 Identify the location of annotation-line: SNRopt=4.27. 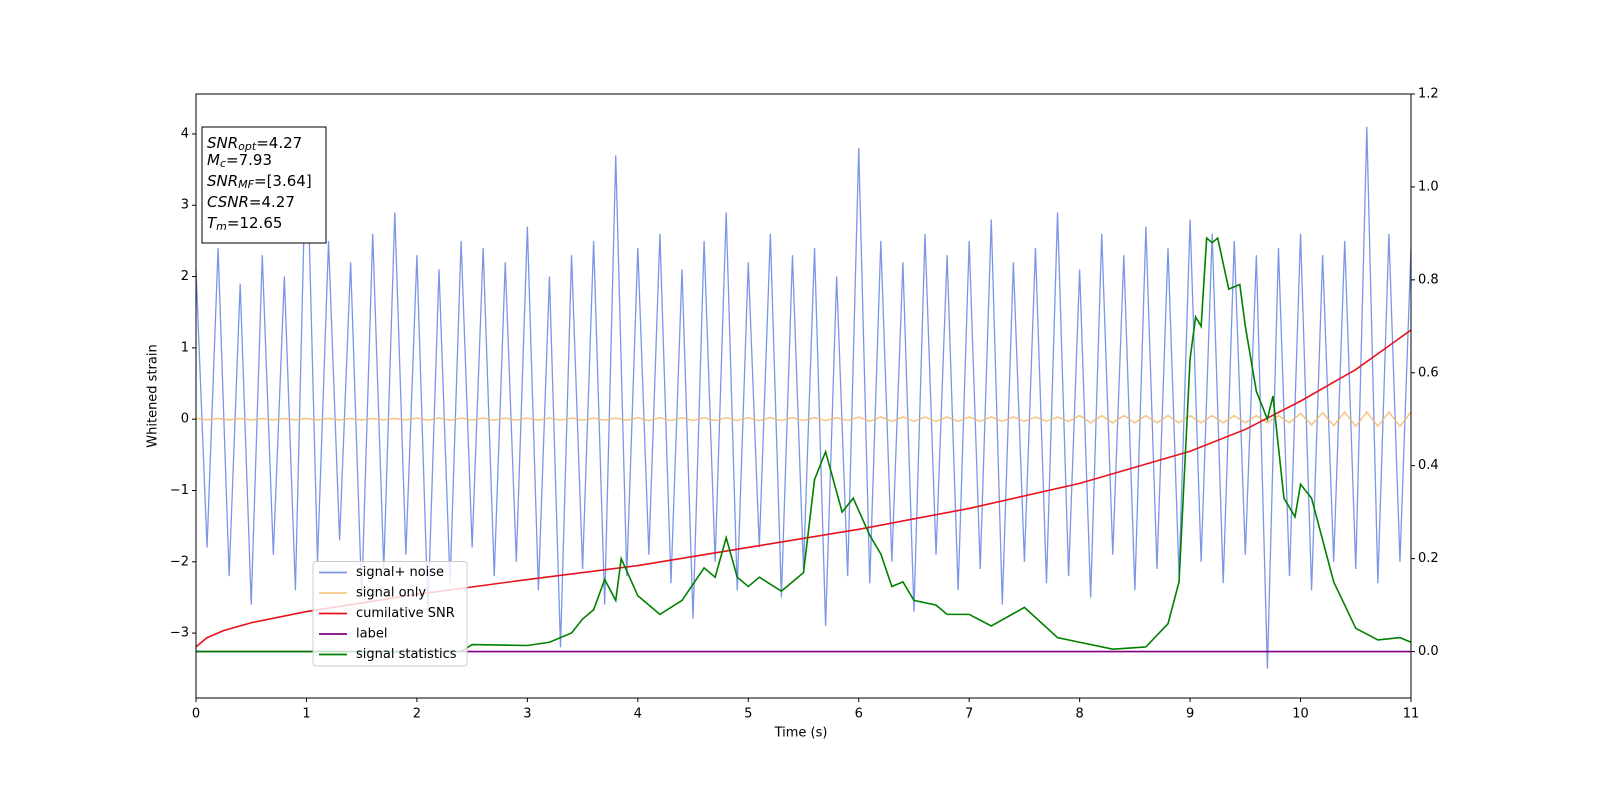
(254, 144).